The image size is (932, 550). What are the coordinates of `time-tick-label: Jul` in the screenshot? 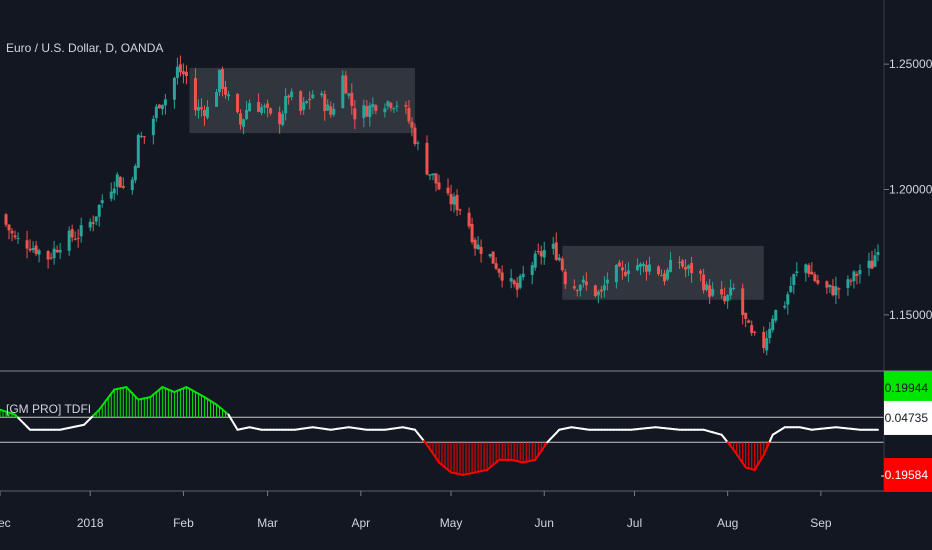 It's located at (634, 523).